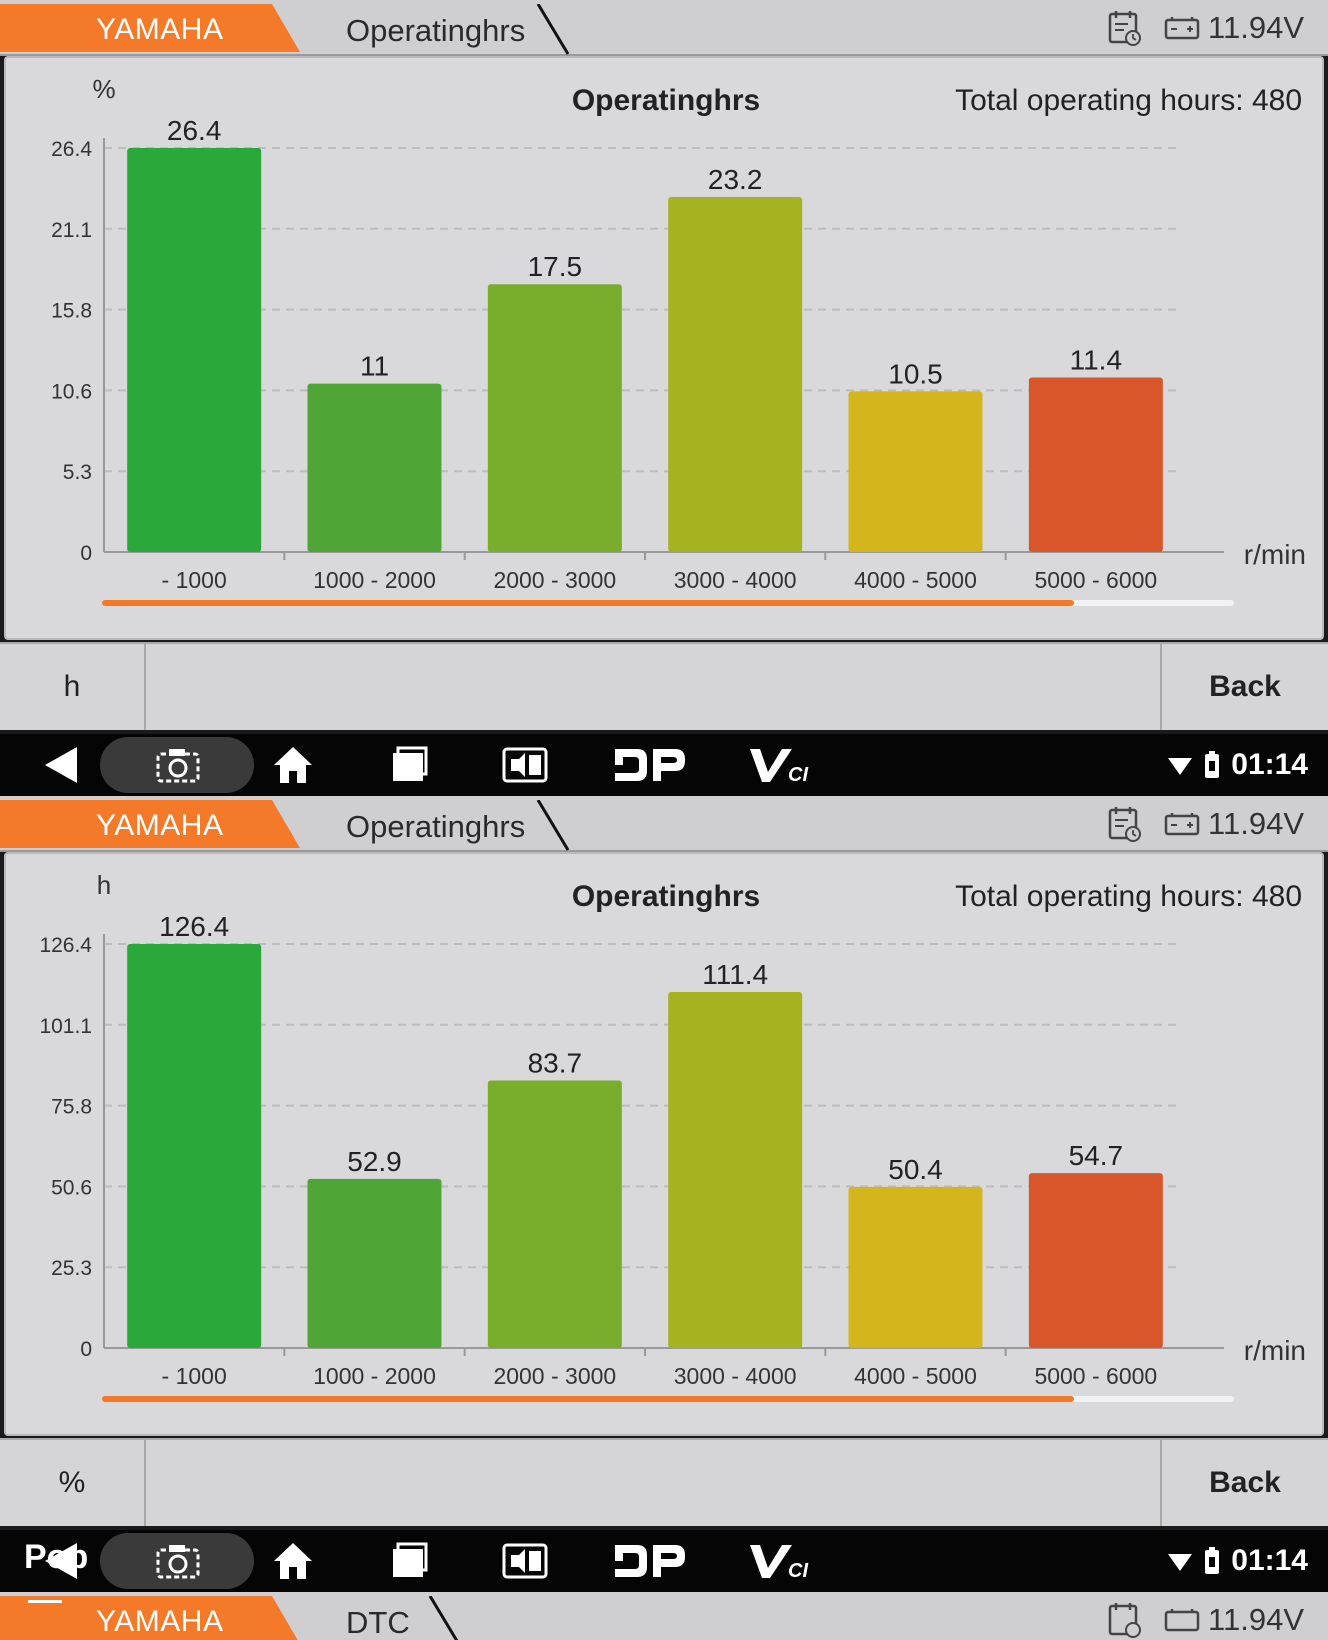 The width and height of the screenshot is (1328, 1640). Describe the element at coordinates (664, 28) in the screenshot. I see `top-bar-1: YAMAHA Operatinghrs 11.94V` at that location.